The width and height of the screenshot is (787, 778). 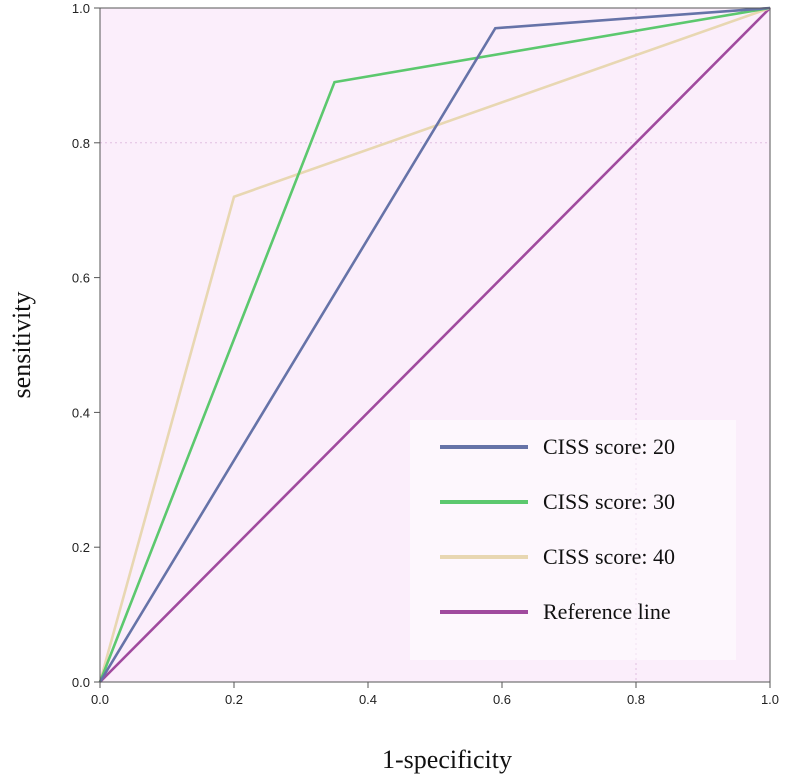 What do you see at coordinates (636, 699) in the screenshot?
I see `x-tick-label: 0.8` at bounding box center [636, 699].